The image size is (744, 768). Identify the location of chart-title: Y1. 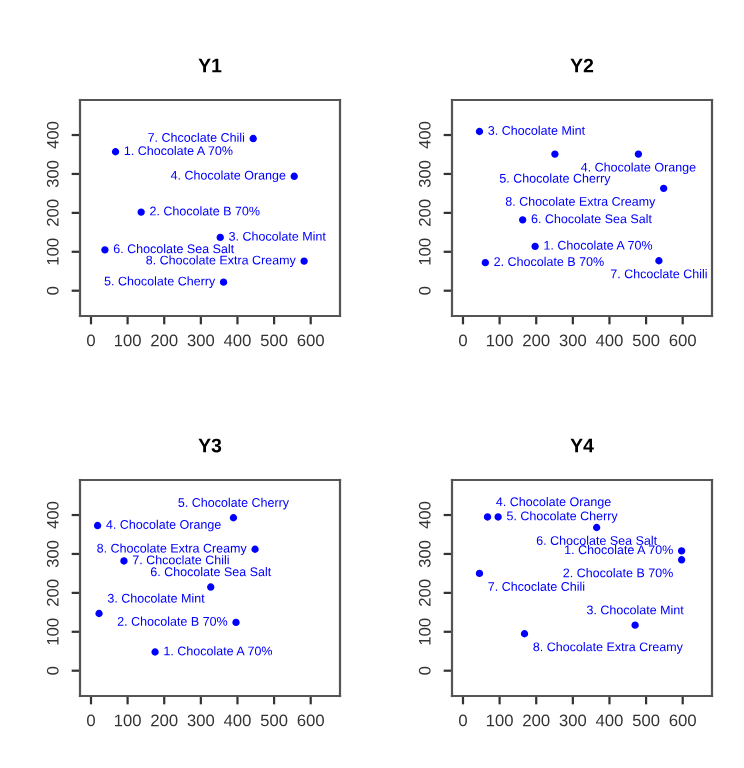
(210, 65).